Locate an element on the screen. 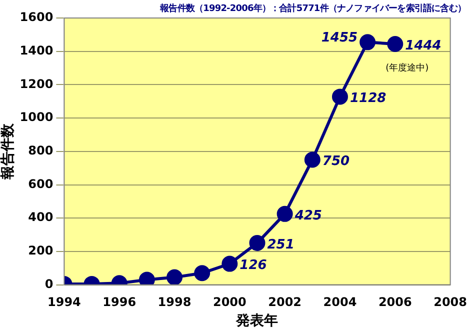 Image resolution: width=470 pixels, height=330 pixels. y-tick-label: 0 is located at coordinates (49, 283).